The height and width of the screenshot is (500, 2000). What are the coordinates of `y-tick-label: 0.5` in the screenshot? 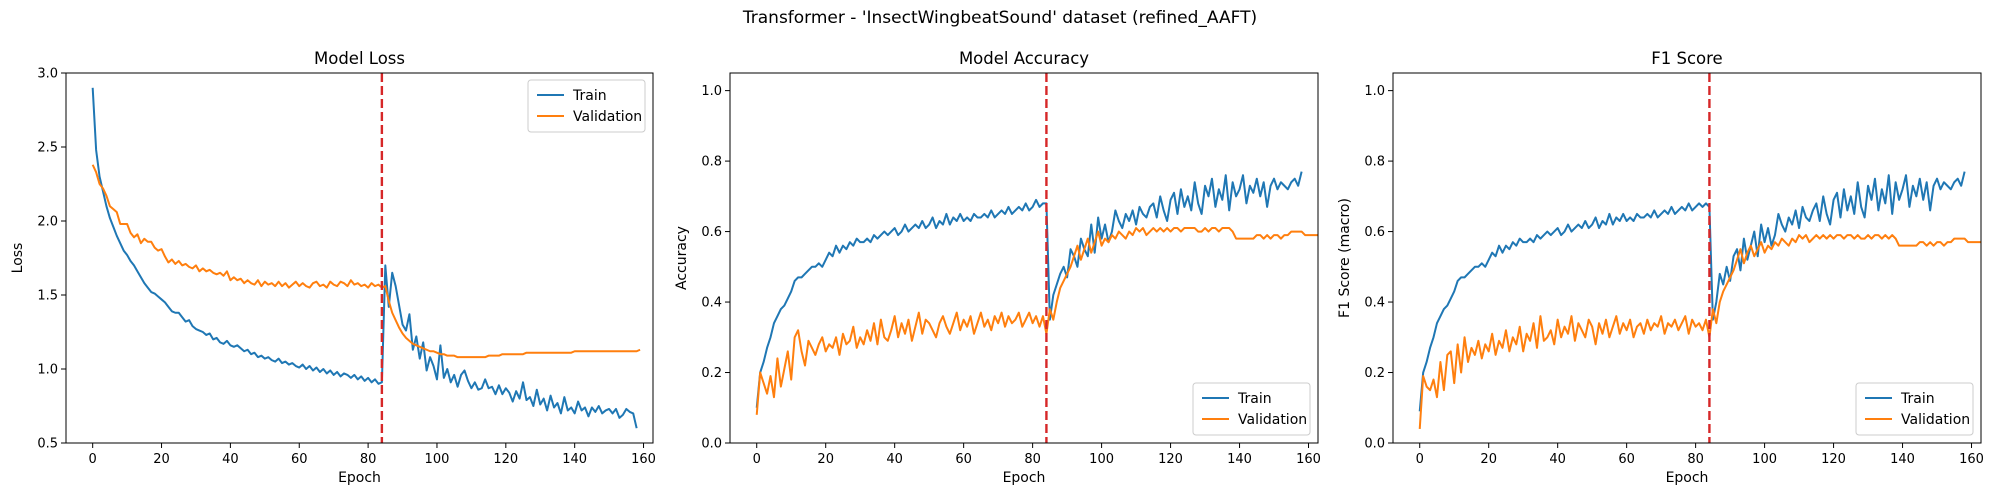 It's located at (47, 444).